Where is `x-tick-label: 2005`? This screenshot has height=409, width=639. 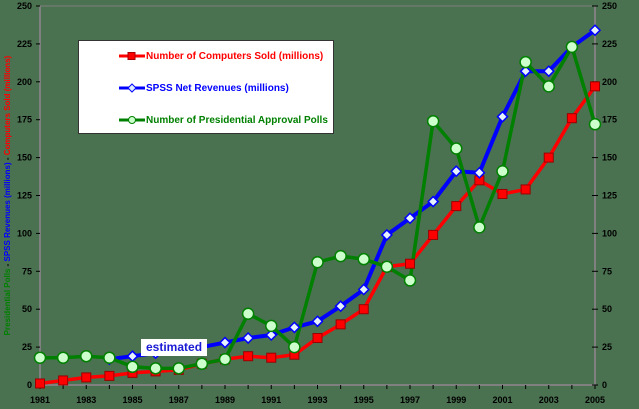 x-tick-label: 2005 is located at coordinates (595, 400).